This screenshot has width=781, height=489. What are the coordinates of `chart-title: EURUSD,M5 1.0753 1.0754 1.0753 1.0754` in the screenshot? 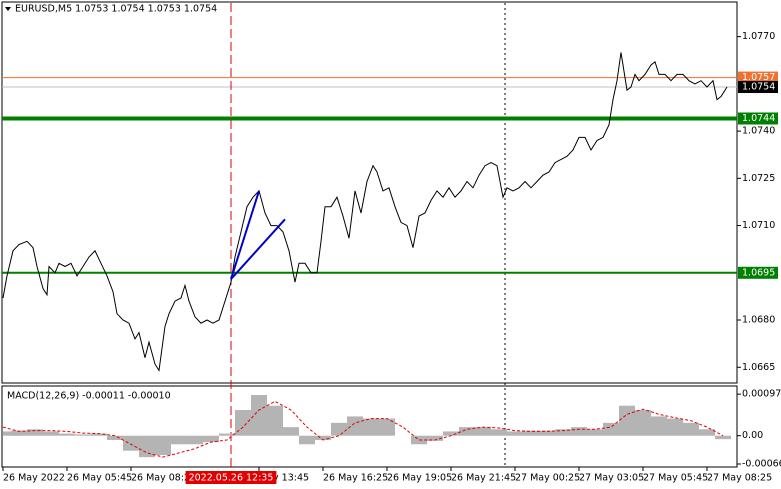 It's located at (116, 9).